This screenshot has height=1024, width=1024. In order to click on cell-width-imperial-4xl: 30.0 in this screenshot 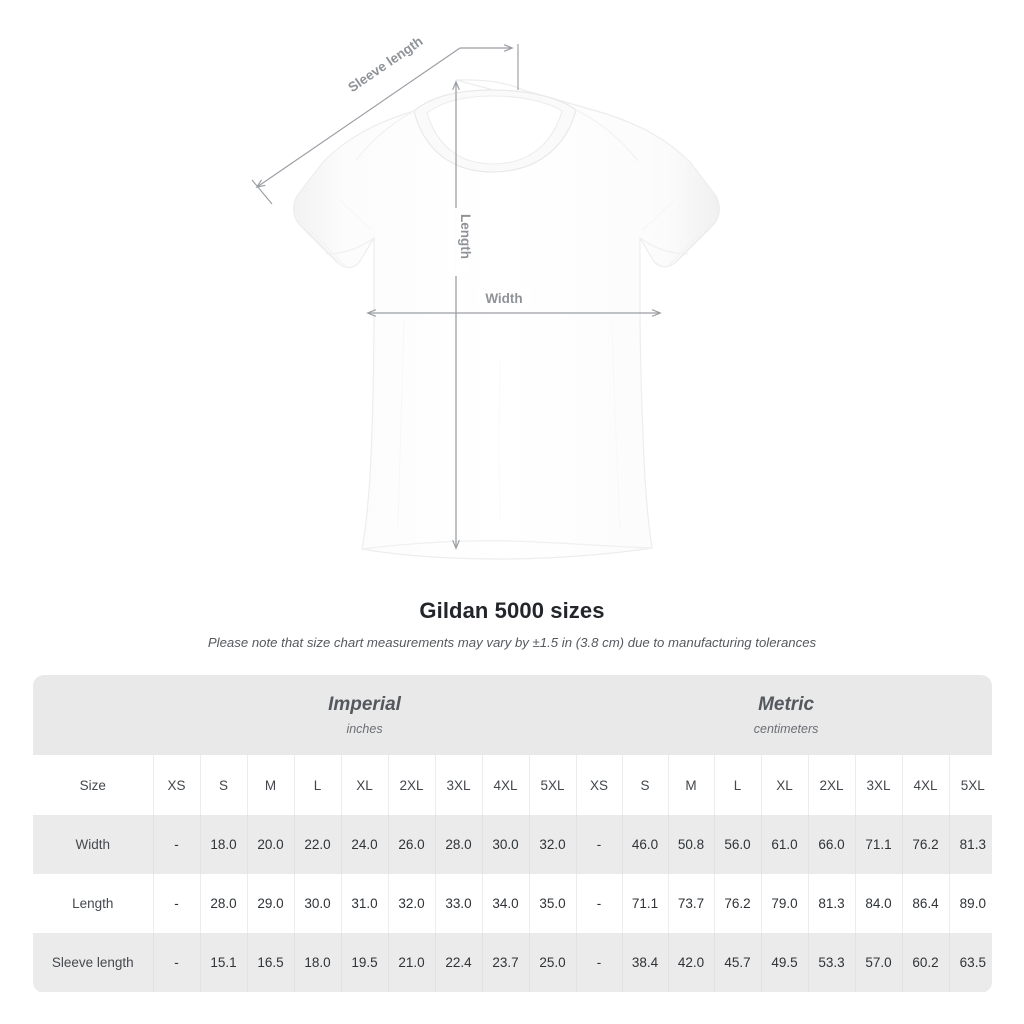, I will do `click(505, 844)`.